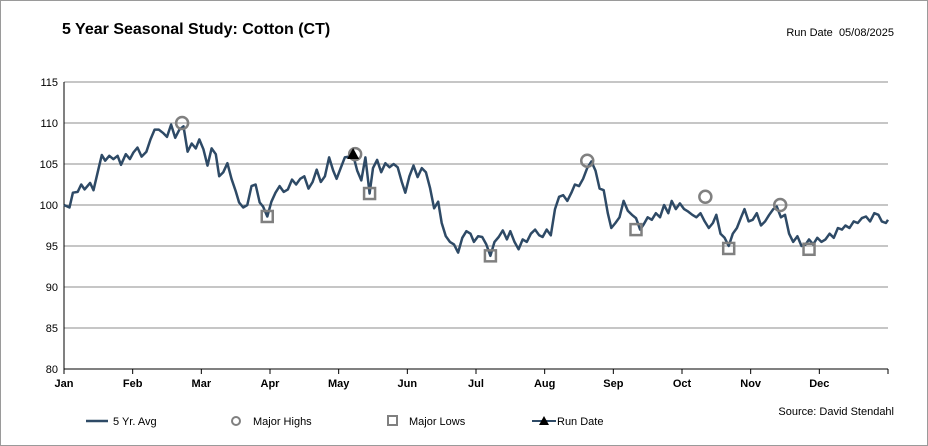  I want to click on legend-run-swatch-marker, so click(544, 420).